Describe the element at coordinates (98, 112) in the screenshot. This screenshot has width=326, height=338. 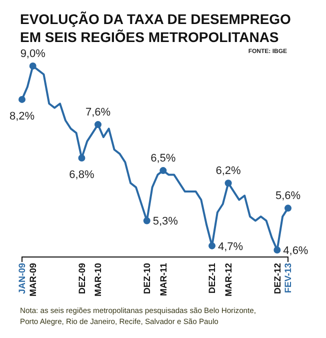
I see `data-label: 7,6%` at that location.